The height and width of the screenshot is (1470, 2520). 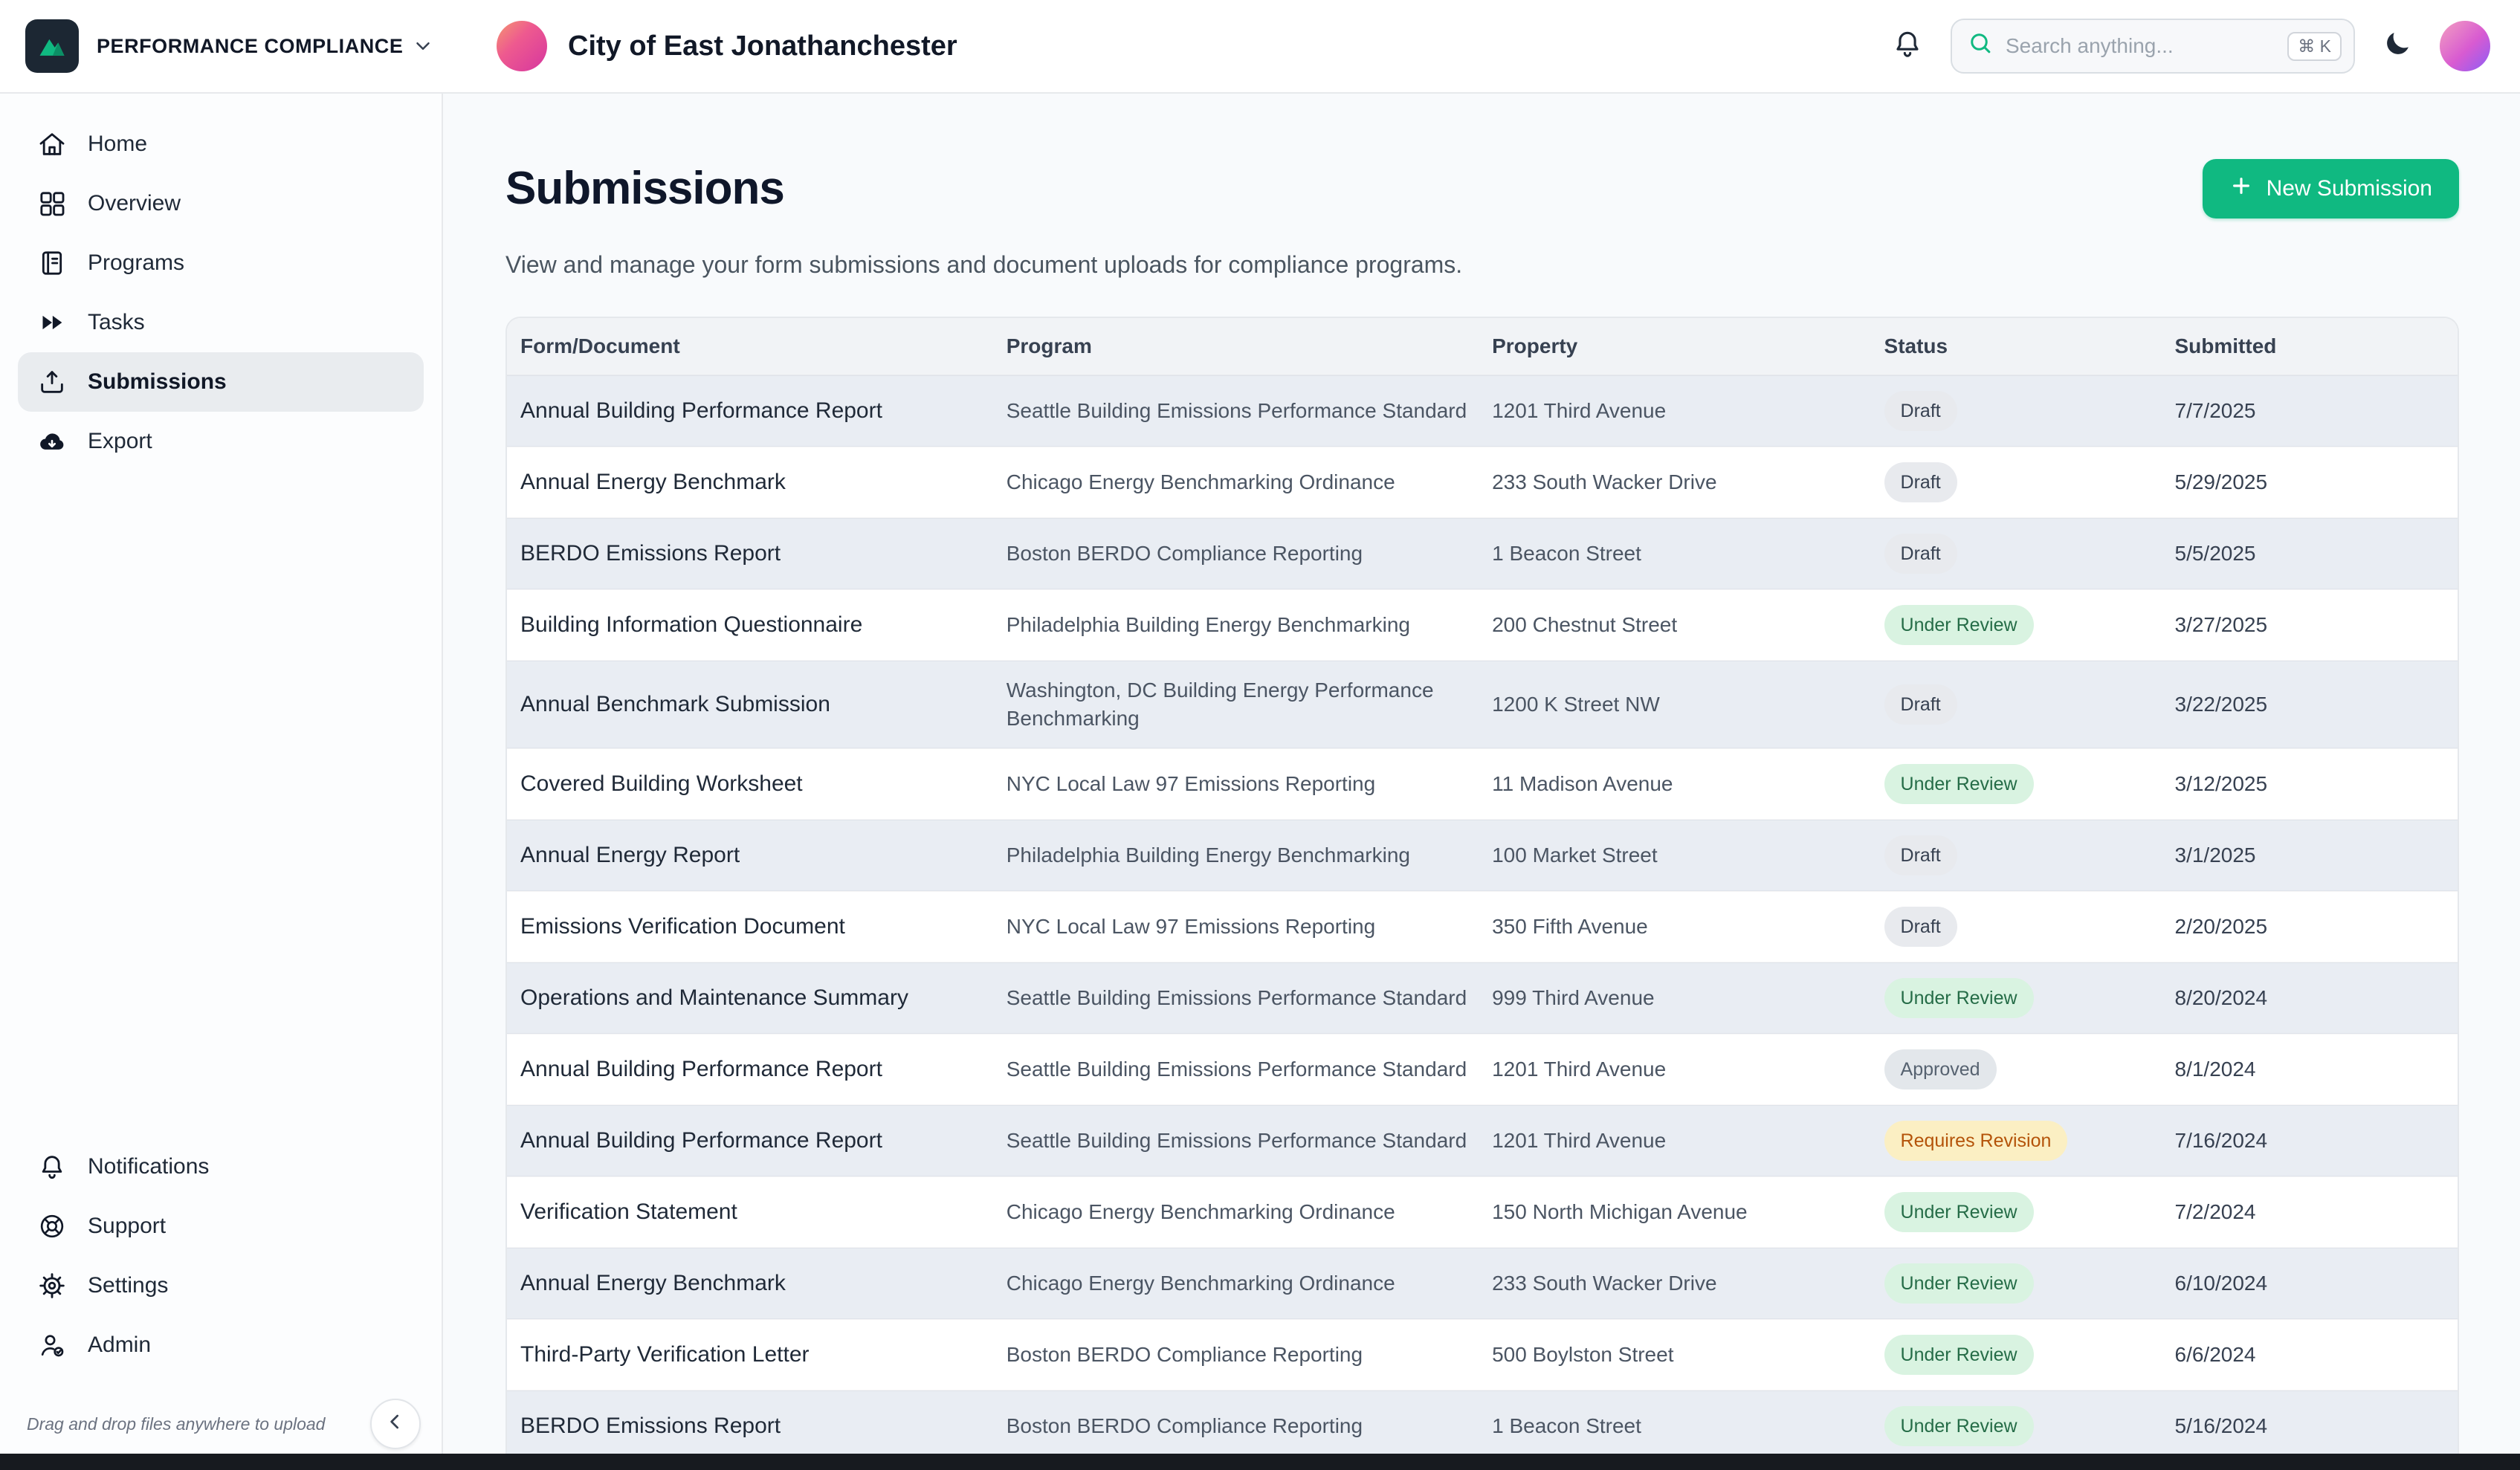 What do you see at coordinates (221, 382) in the screenshot?
I see `sidebar-item-submissions: Submissions` at bounding box center [221, 382].